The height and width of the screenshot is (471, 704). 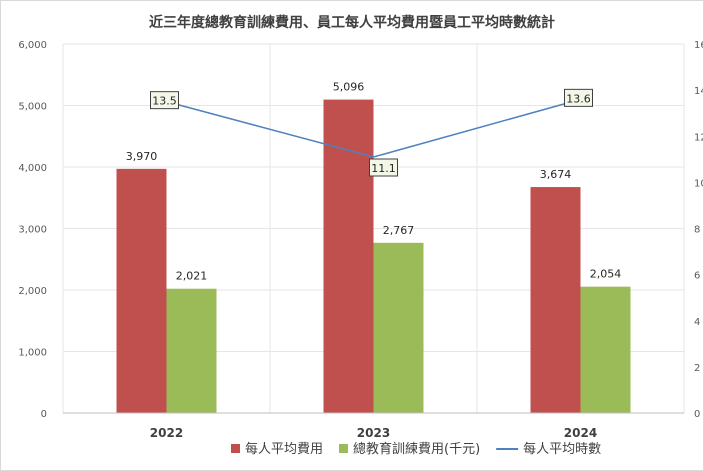 What do you see at coordinates (697, 368) in the screenshot?
I see `y-right-tick-label: 2` at bounding box center [697, 368].